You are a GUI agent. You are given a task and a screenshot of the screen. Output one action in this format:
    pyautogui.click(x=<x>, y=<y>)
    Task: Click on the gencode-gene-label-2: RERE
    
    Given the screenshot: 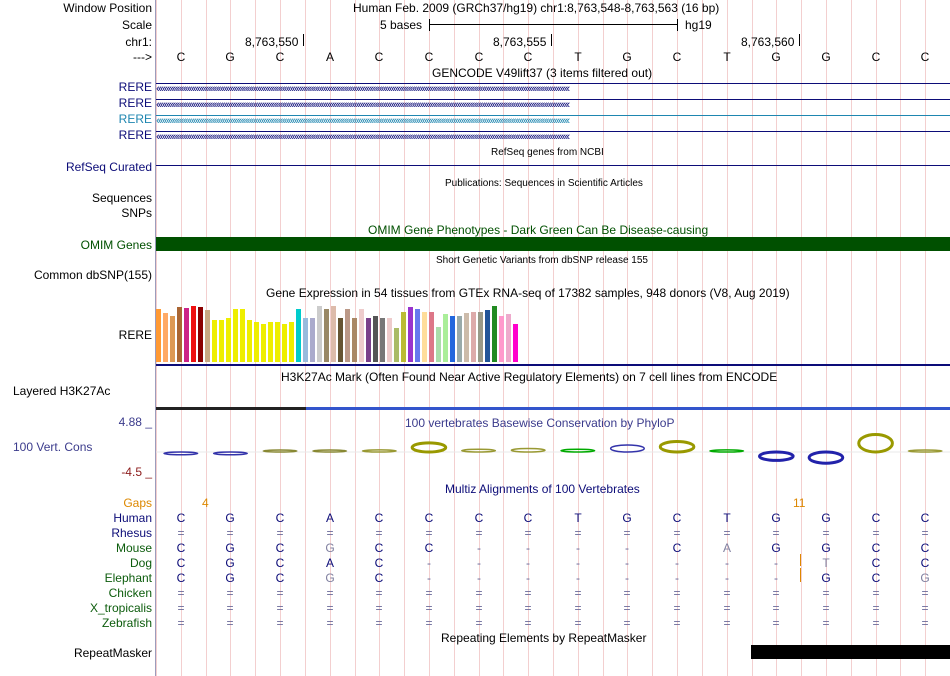 What is the action you would take?
    pyautogui.click(x=135, y=103)
    